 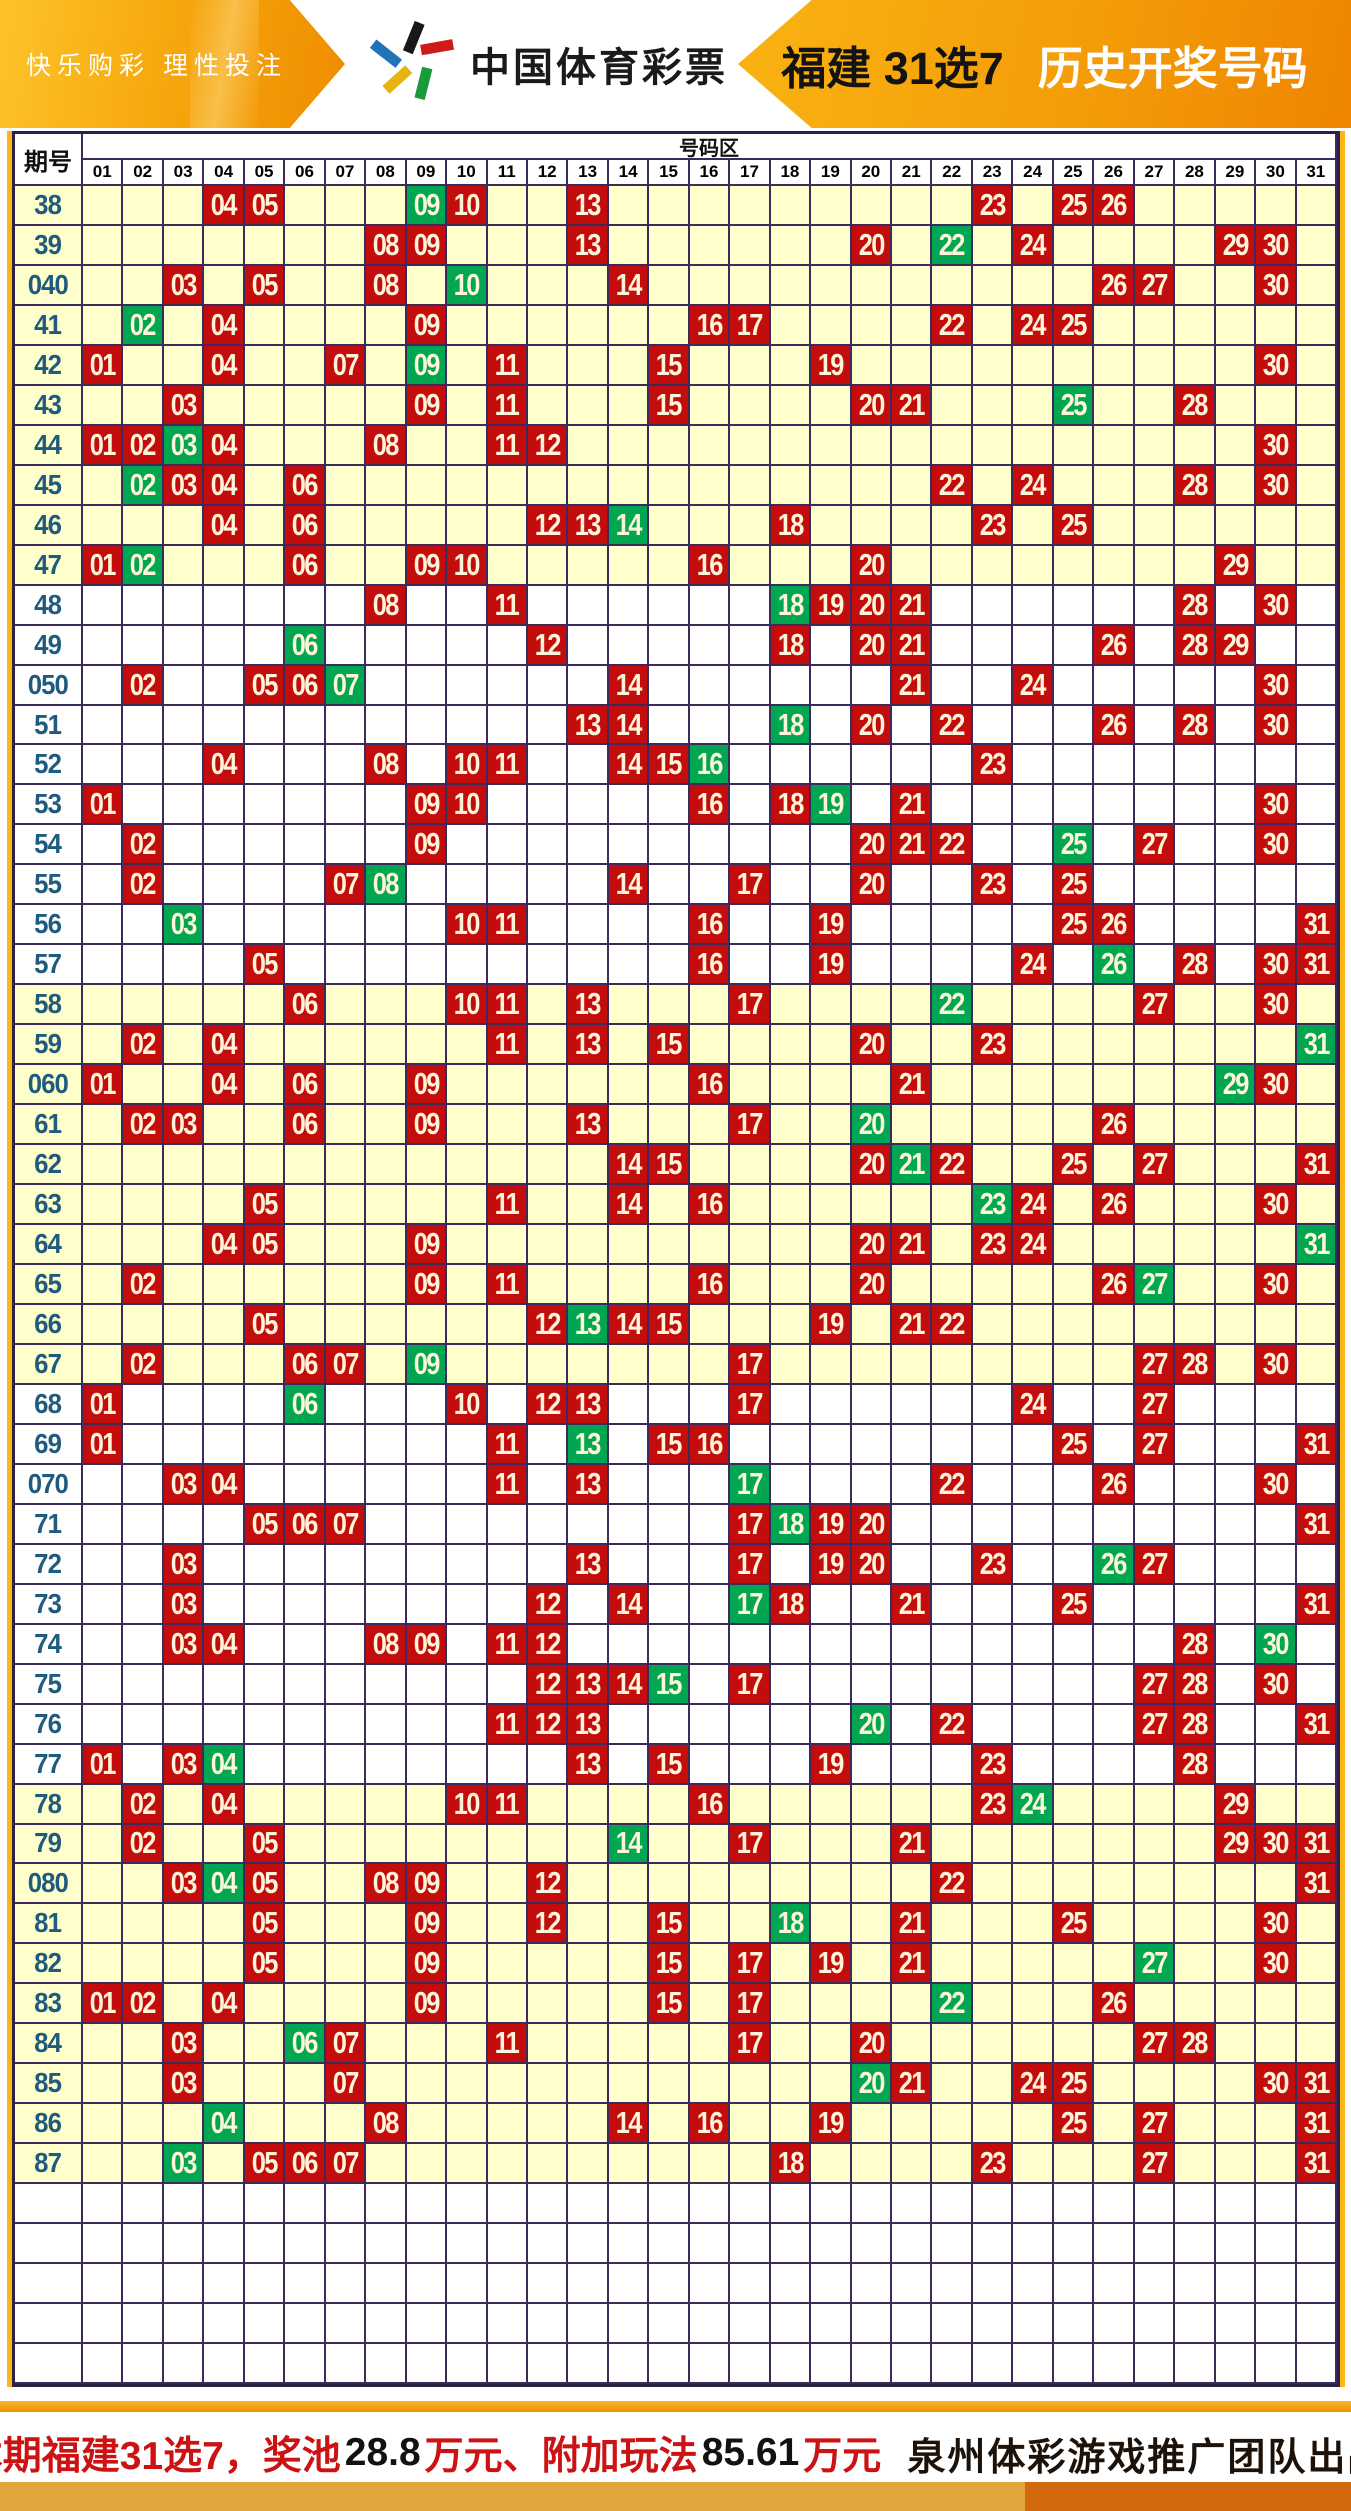 What do you see at coordinates (872, 1285) in the screenshot?
I see `drawn-number-cell: 20` at bounding box center [872, 1285].